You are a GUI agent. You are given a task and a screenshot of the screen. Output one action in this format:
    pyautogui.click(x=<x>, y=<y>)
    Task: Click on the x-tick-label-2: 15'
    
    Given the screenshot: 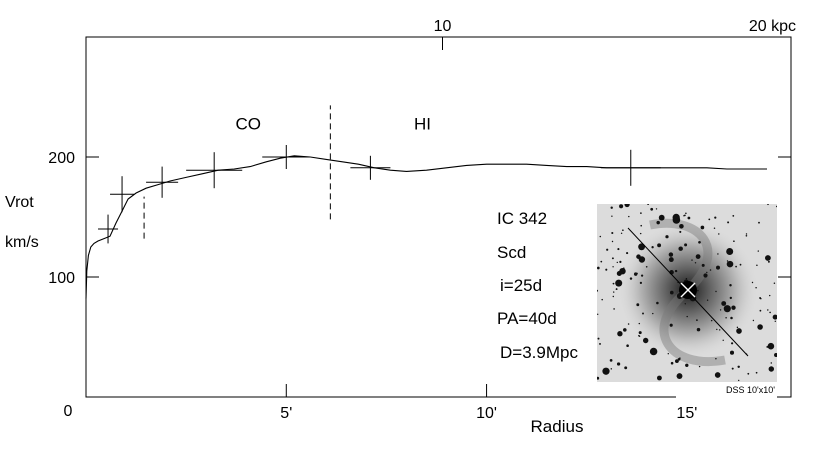 What is the action you would take?
    pyautogui.click(x=686, y=413)
    